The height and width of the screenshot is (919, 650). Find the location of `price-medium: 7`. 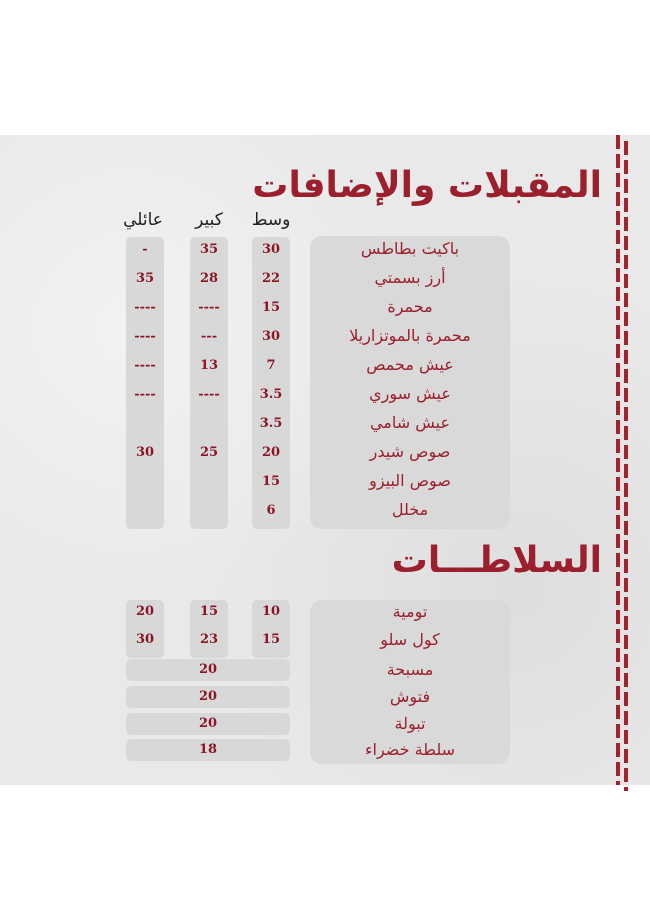

price-medium: 7 is located at coordinates (271, 365).